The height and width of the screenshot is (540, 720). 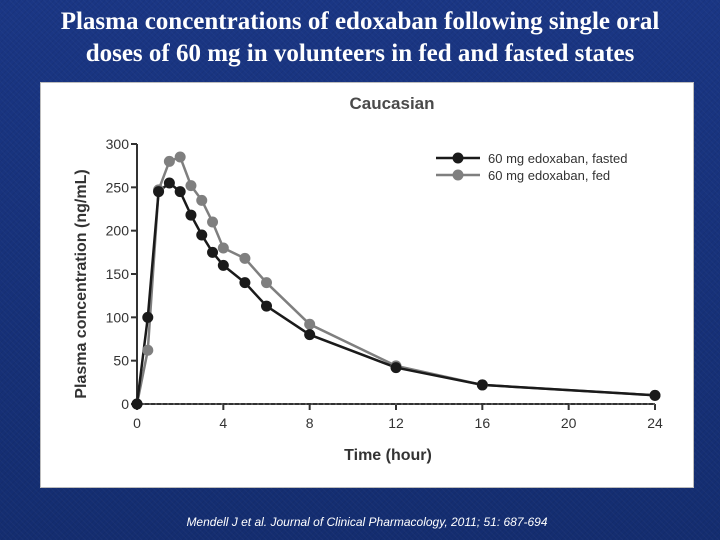 What do you see at coordinates (396, 423) in the screenshot?
I see `x-tick-label: 12` at bounding box center [396, 423].